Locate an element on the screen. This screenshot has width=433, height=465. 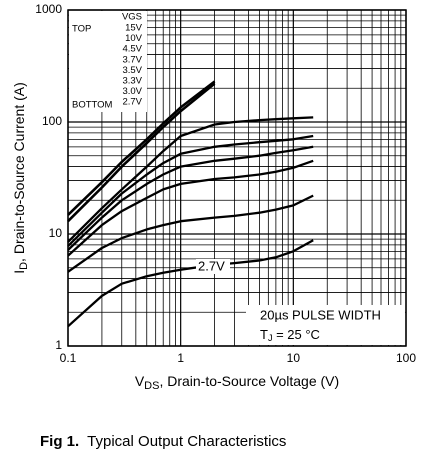
y-tick-label: 1000 is located at coordinates (48, 9).